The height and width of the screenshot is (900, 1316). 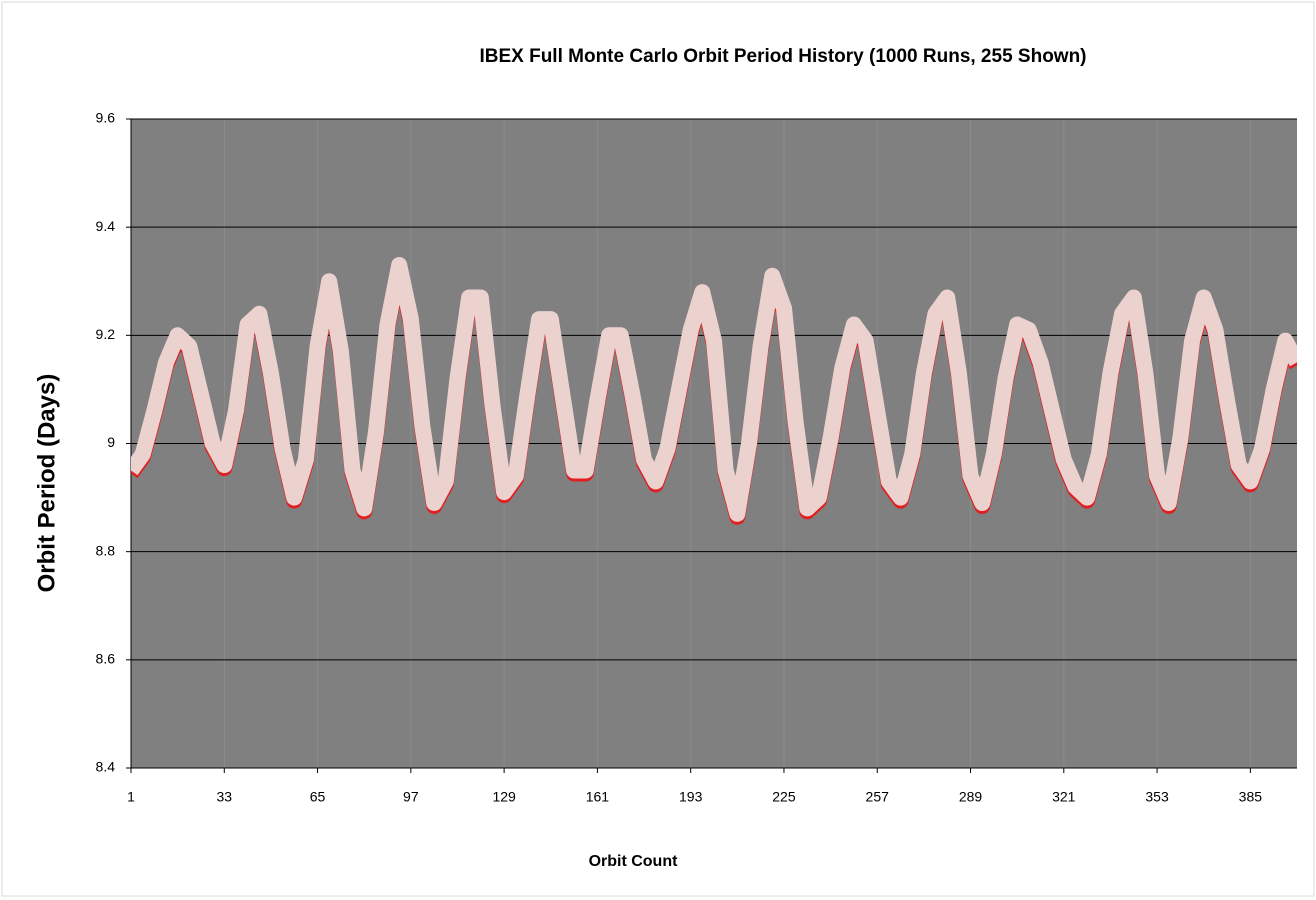 I want to click on x-tick-label: 385, so click(x=1251, y=797).